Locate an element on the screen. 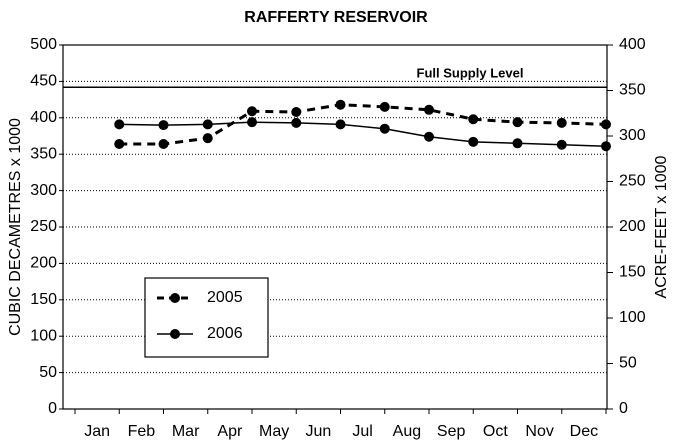  x-tick-label: Jan is located at coordinates (97, 431).